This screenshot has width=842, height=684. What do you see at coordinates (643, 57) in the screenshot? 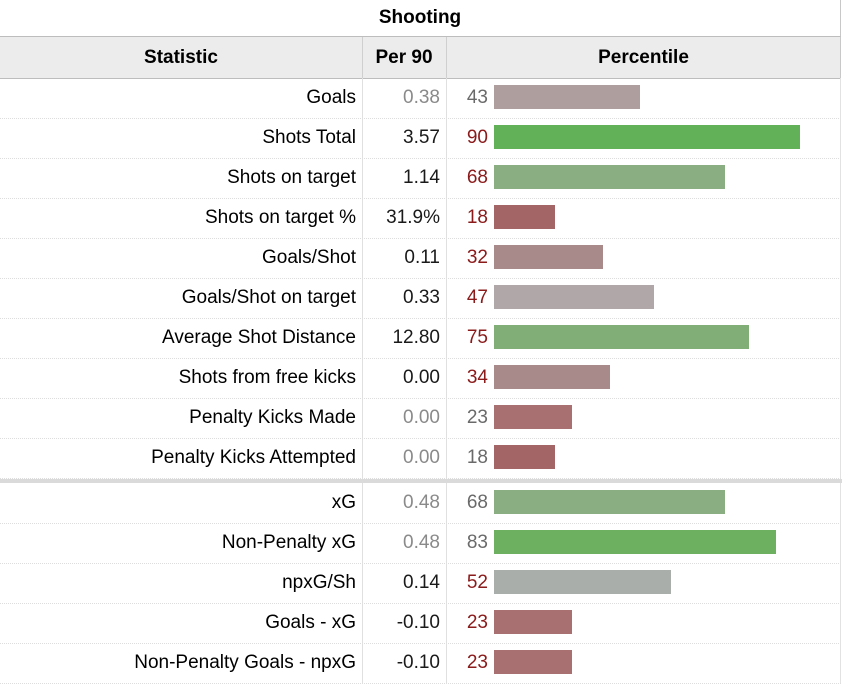
I see `column-header-percentile: Percentile` at bounding box center [643, 57].